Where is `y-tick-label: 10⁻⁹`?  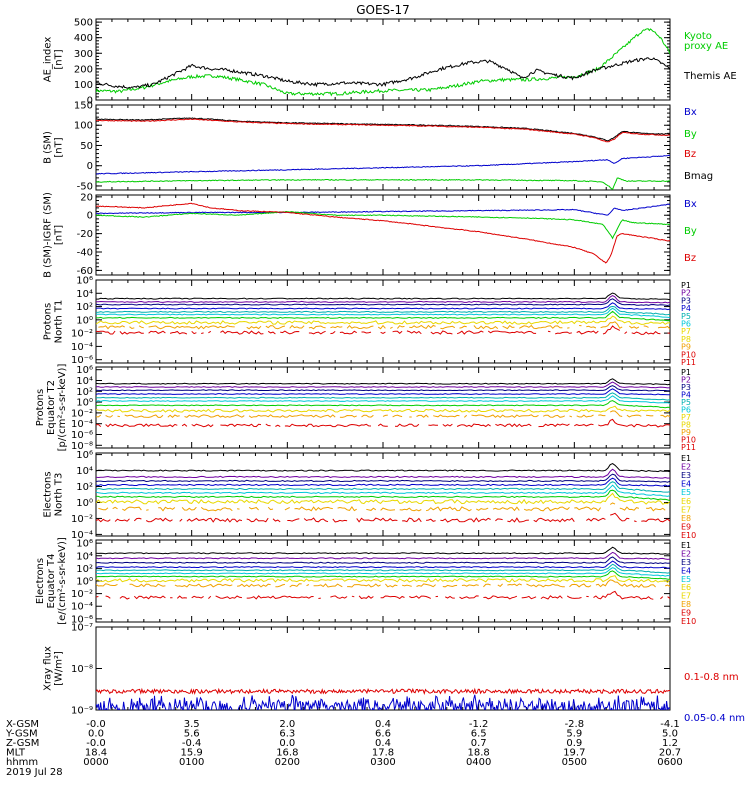
y-tick-label: 10⁻⁹ is located at coordinates (82, 711).